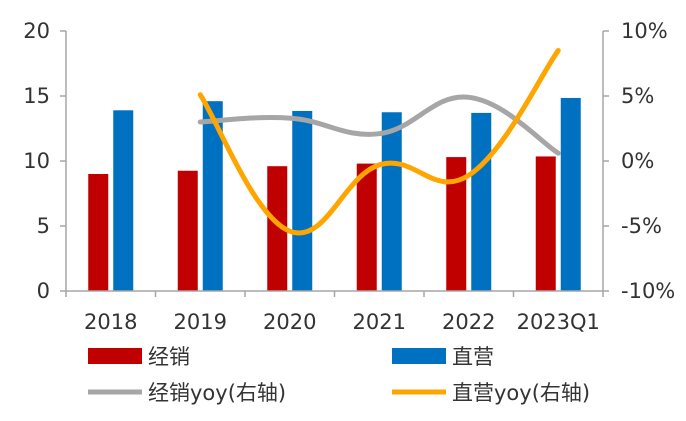  I want to click on left-tick-label: 5, so click(43, 226).